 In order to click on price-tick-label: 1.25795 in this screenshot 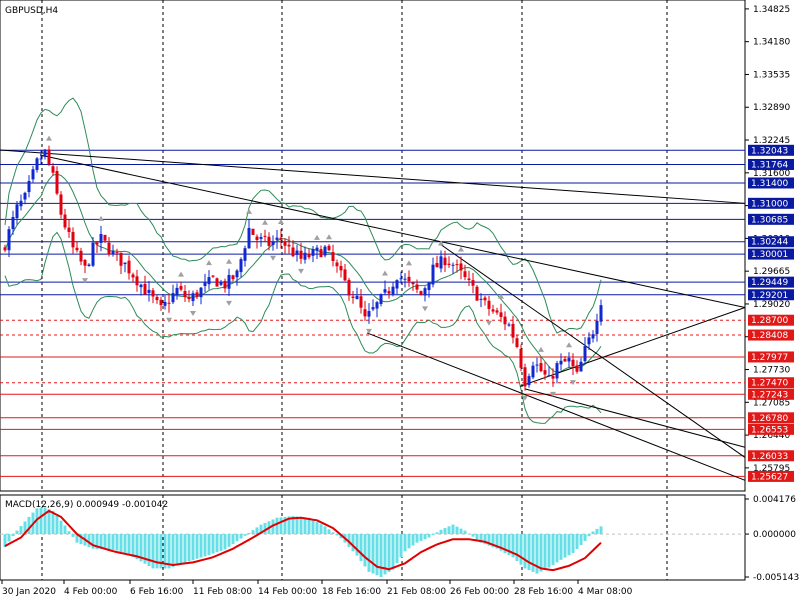, I will do `click(771, 469)`.